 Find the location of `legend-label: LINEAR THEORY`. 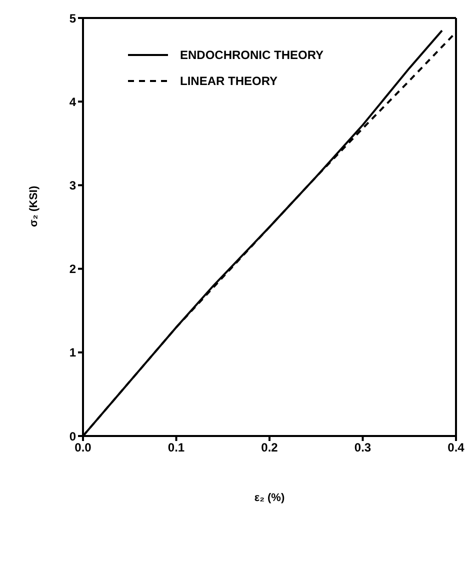

legend-label: LINEAR THEORY is located at coordinates (229, 81).